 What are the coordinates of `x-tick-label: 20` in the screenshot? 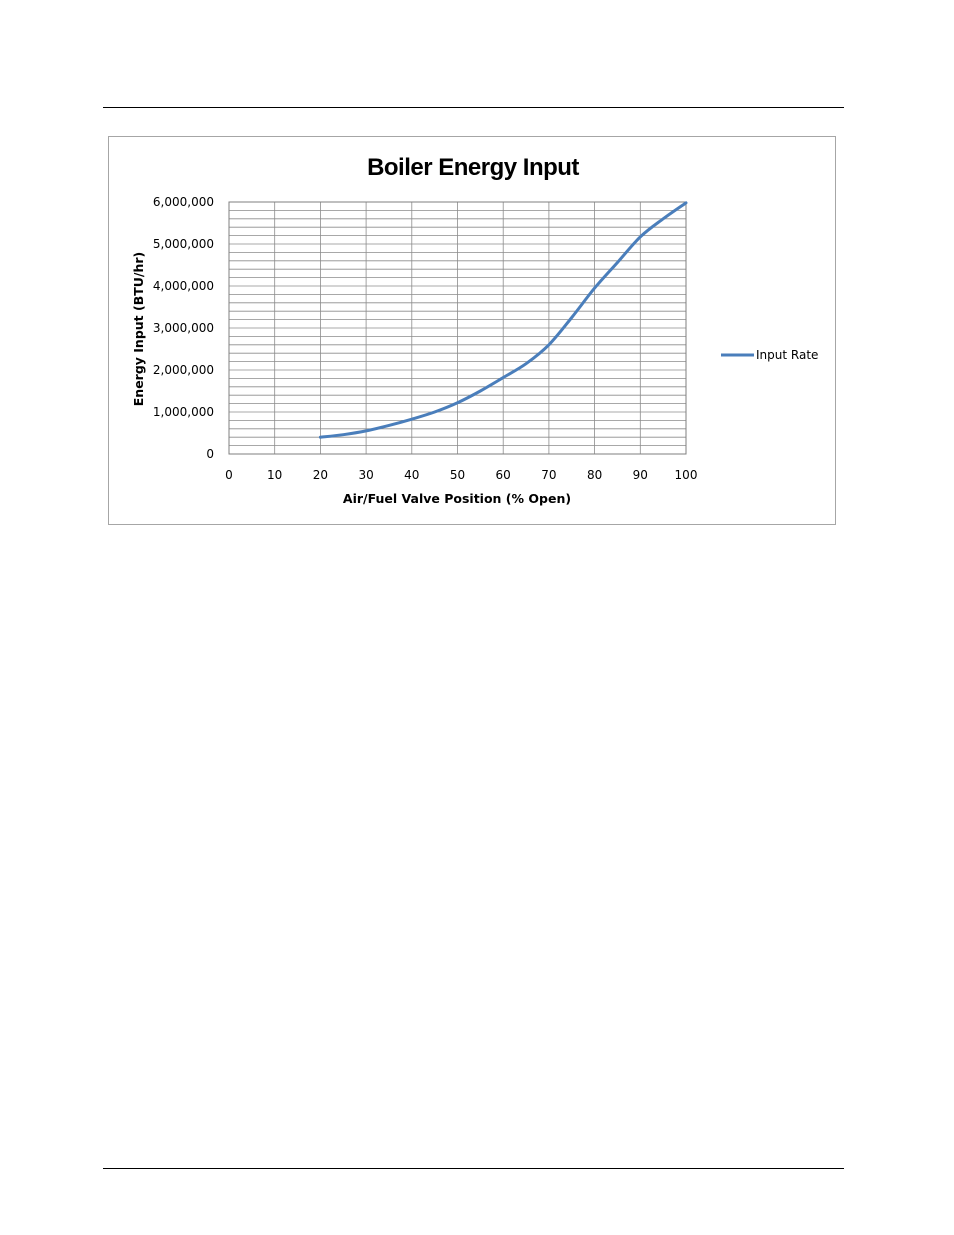 It's located at (320, 475).